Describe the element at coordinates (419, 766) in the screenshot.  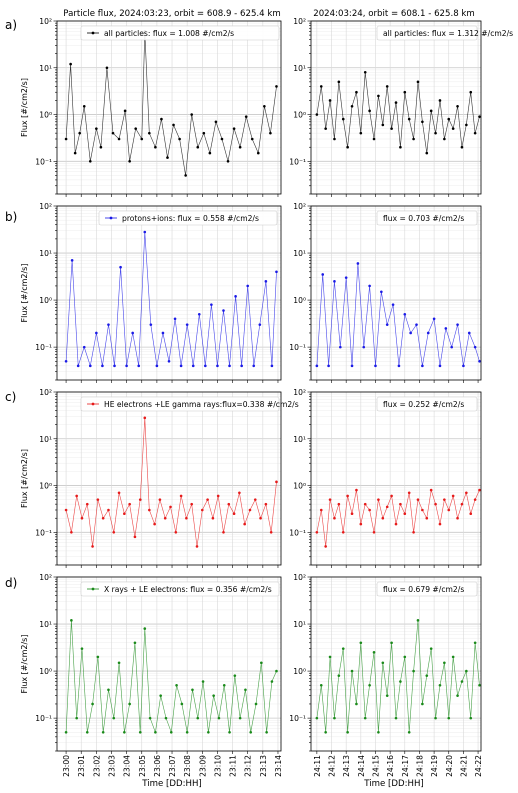
I see `panel-d-right-xtick-label: 24:18` at that location.